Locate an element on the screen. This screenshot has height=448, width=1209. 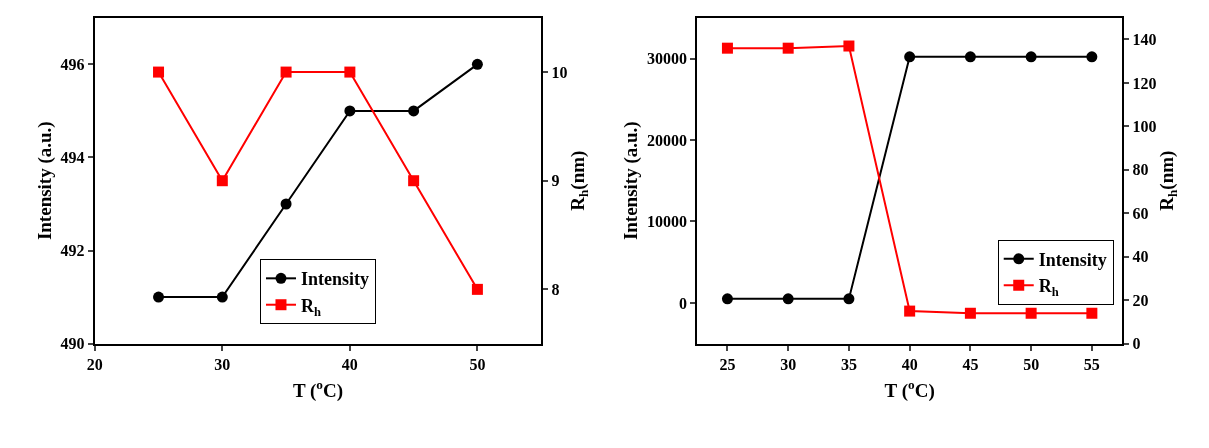
x-tick-label: 20 is located at coordinates (94, 364).